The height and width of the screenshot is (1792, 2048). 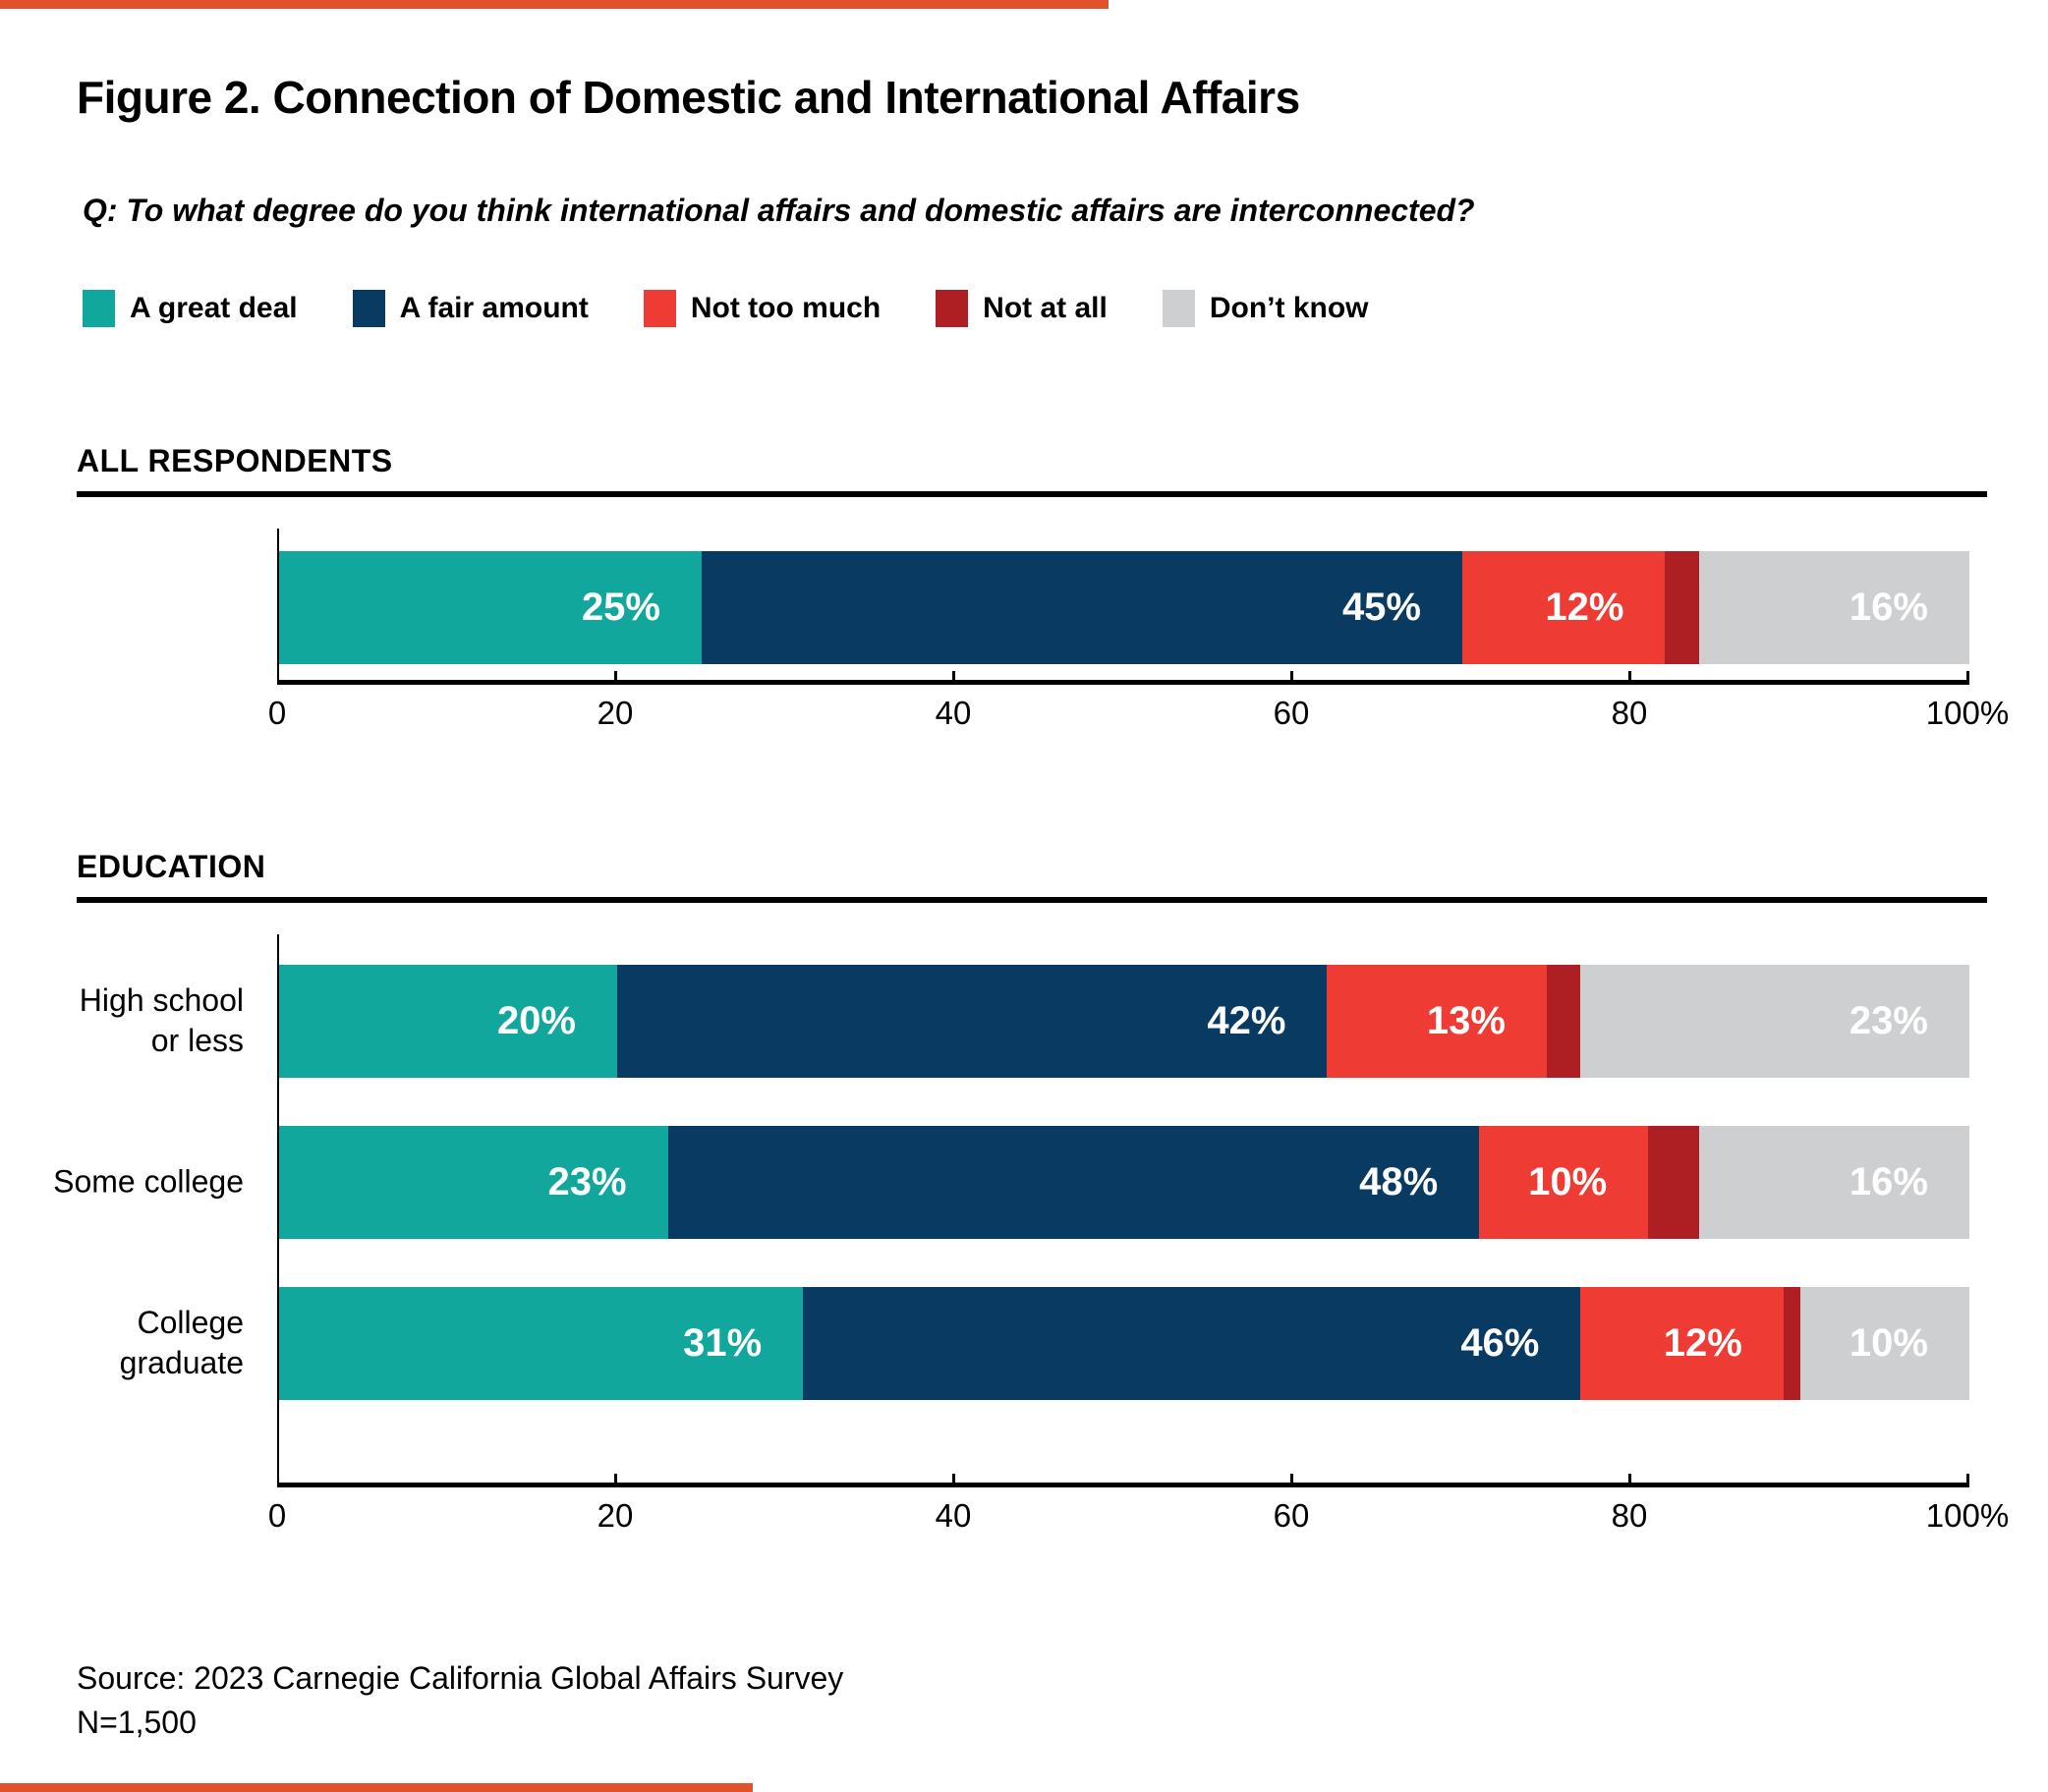 What do you see at coordinates (1246, 1020) in the screenshot?
I see `bar-value-label: 42%` at bounding box center [1246, 1020].